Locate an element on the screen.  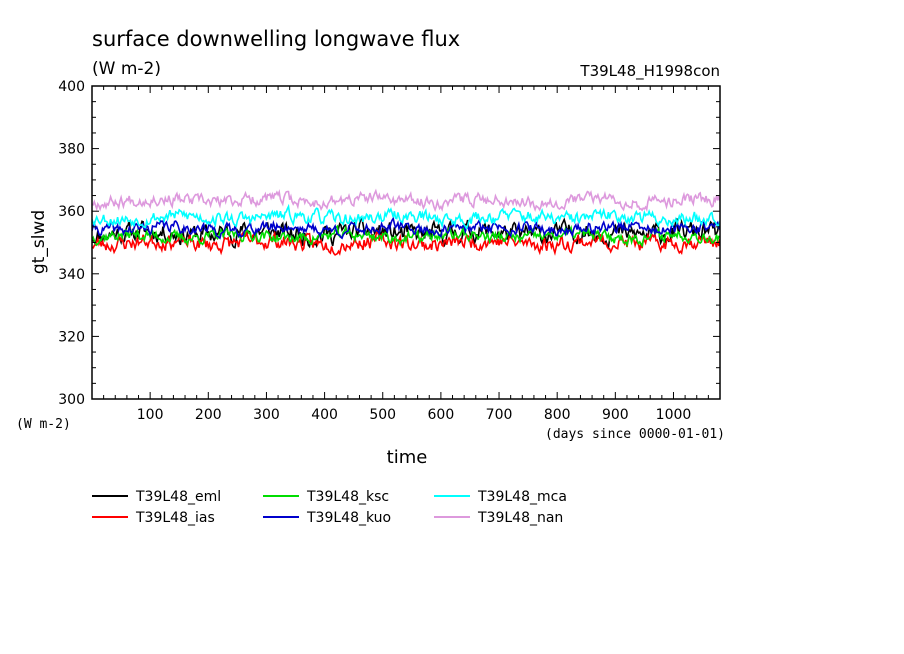
y-tick-label: 340 is located at coordinates (71, 275).